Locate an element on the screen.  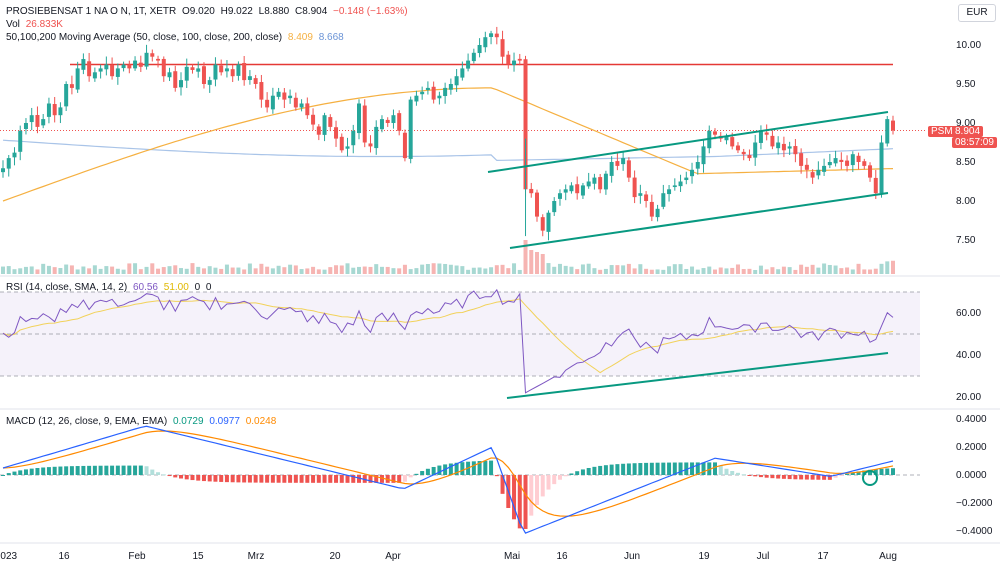
volume-value: 26.833K is located at coordinates (44, 24).